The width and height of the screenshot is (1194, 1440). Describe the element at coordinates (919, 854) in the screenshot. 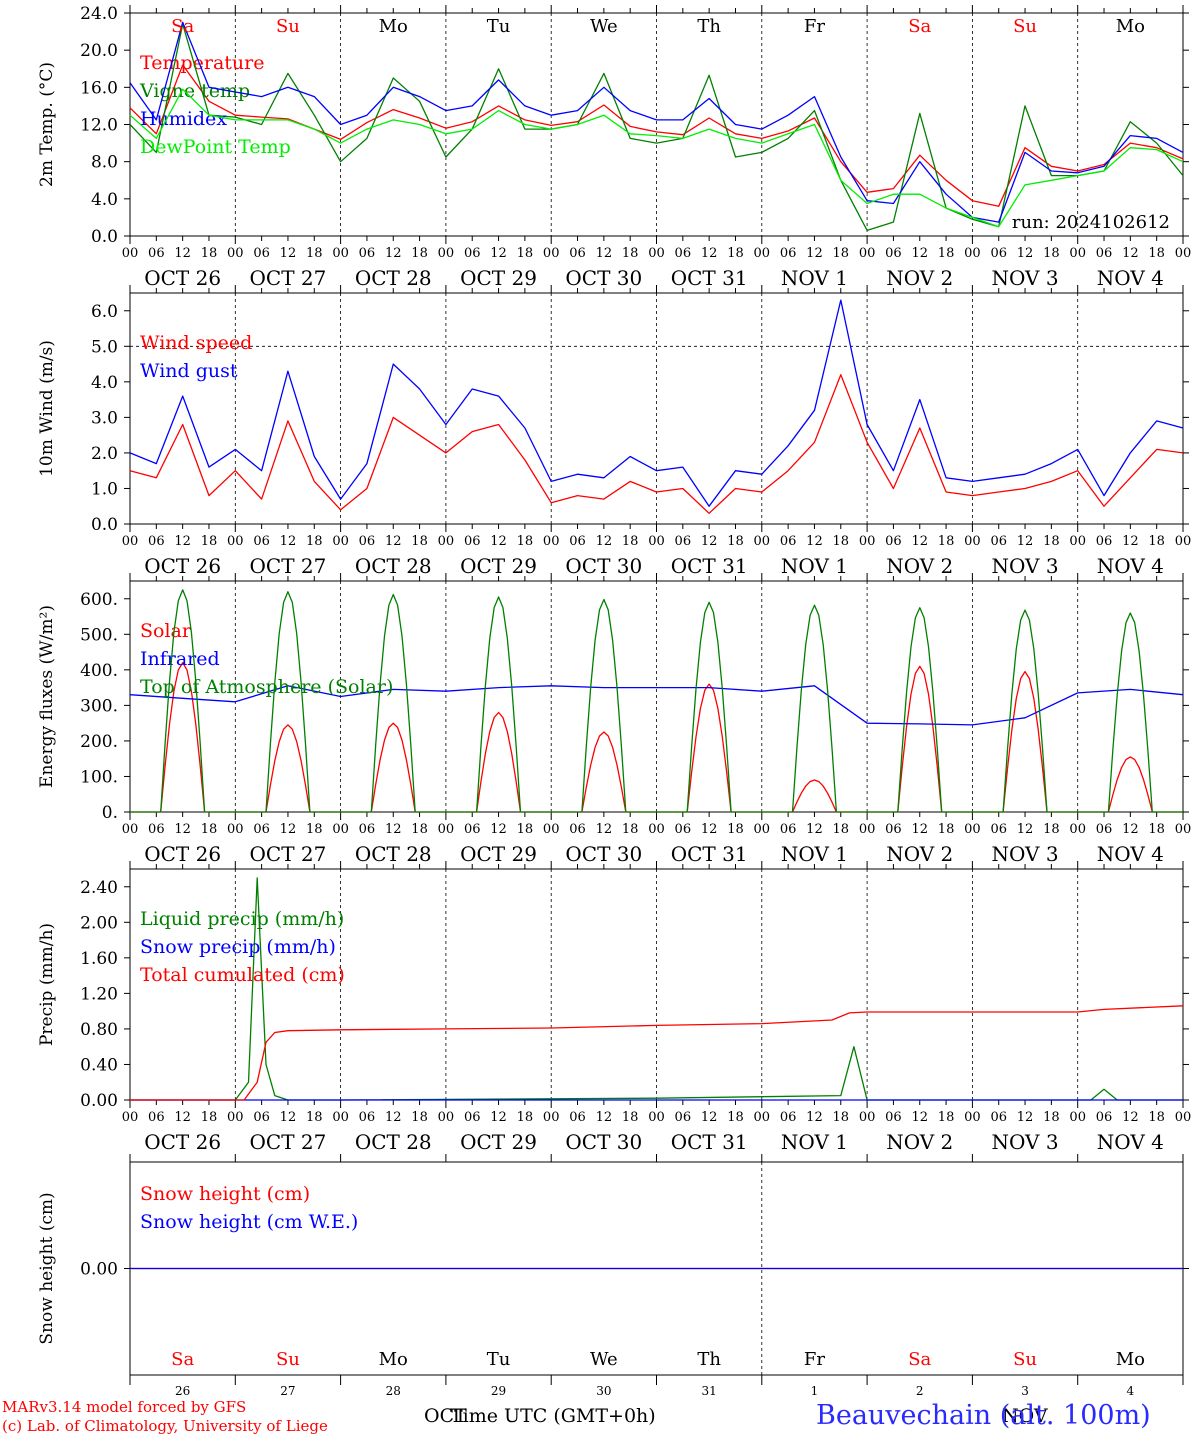

I see `panel-2-date-label: NOV 2` at that location.